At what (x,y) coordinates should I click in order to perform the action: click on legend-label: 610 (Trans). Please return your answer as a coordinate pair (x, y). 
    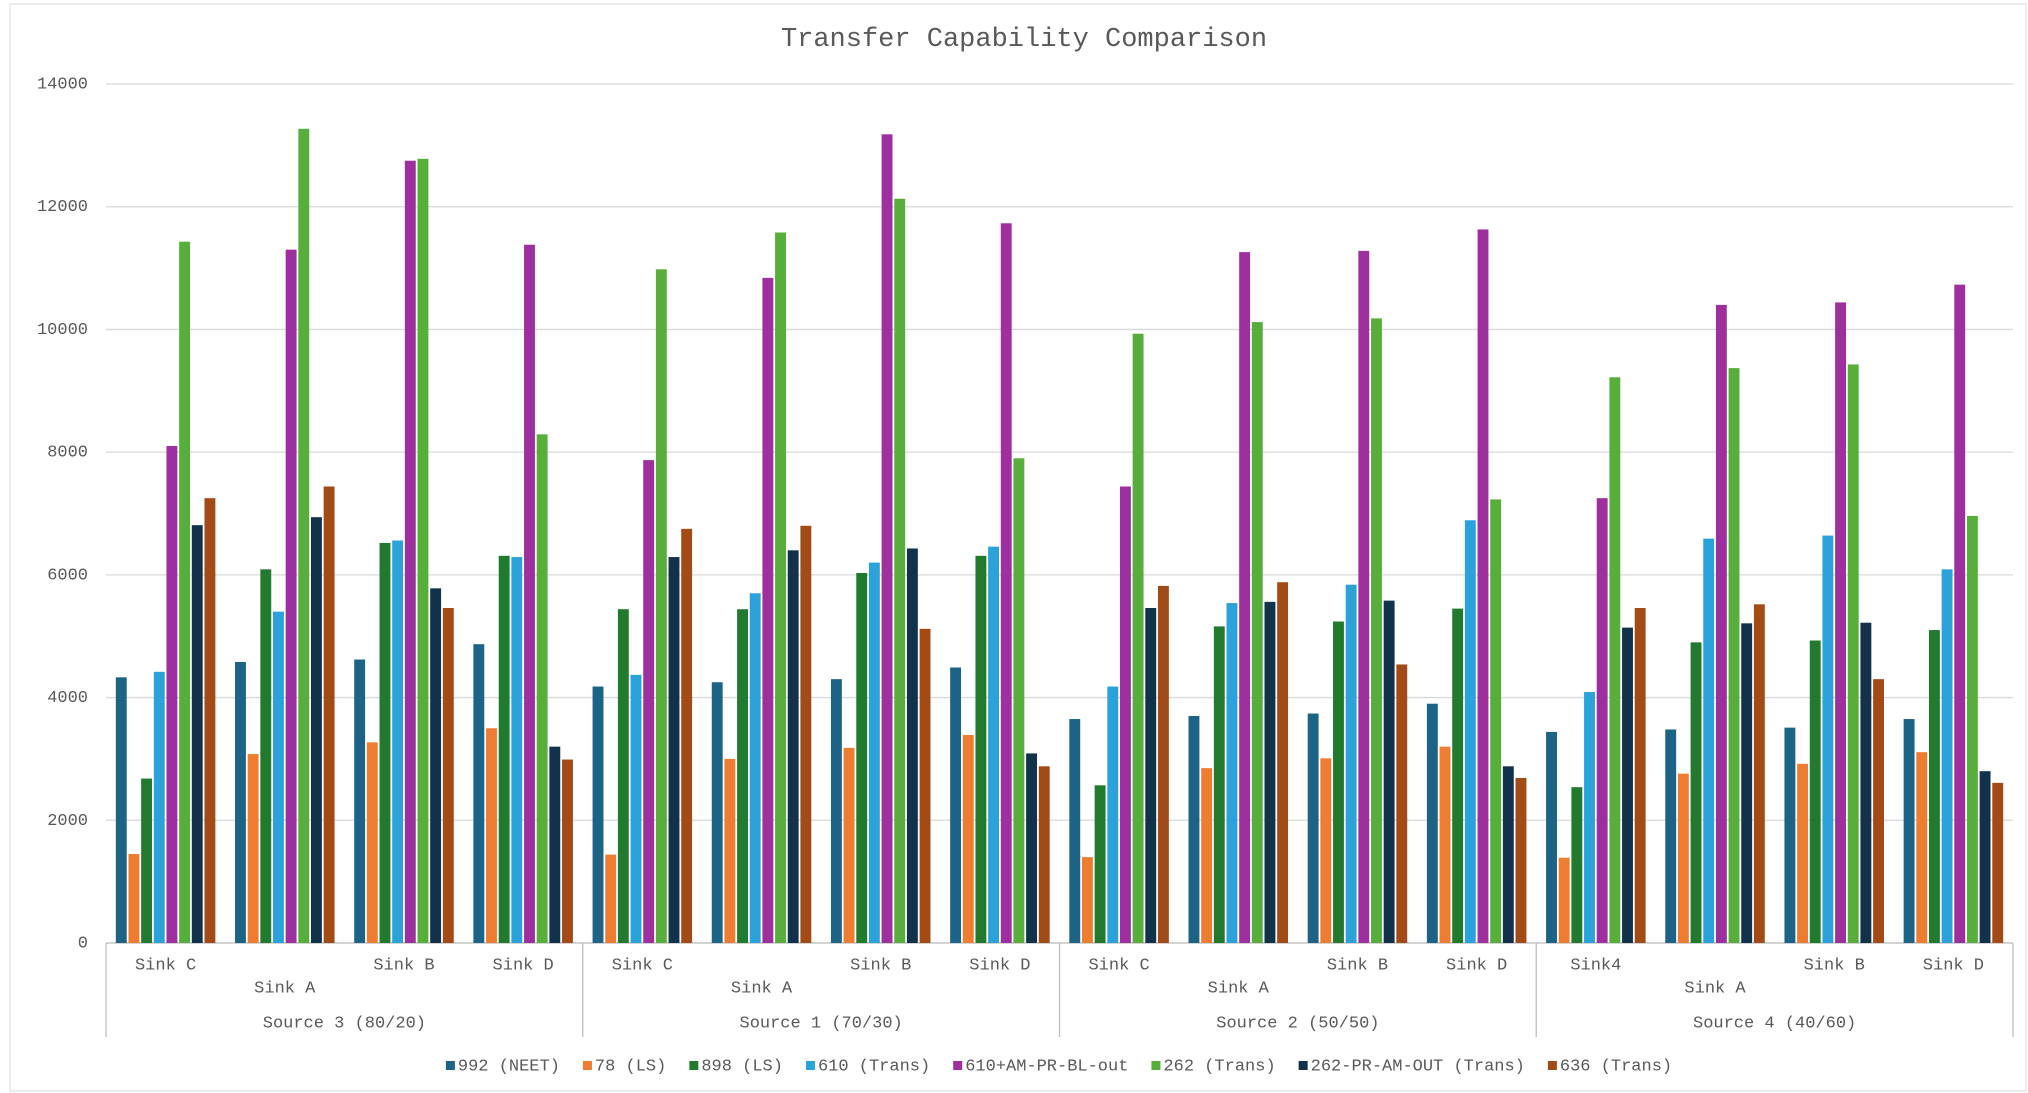
    Looking at the image, I should click on (874, 1066).